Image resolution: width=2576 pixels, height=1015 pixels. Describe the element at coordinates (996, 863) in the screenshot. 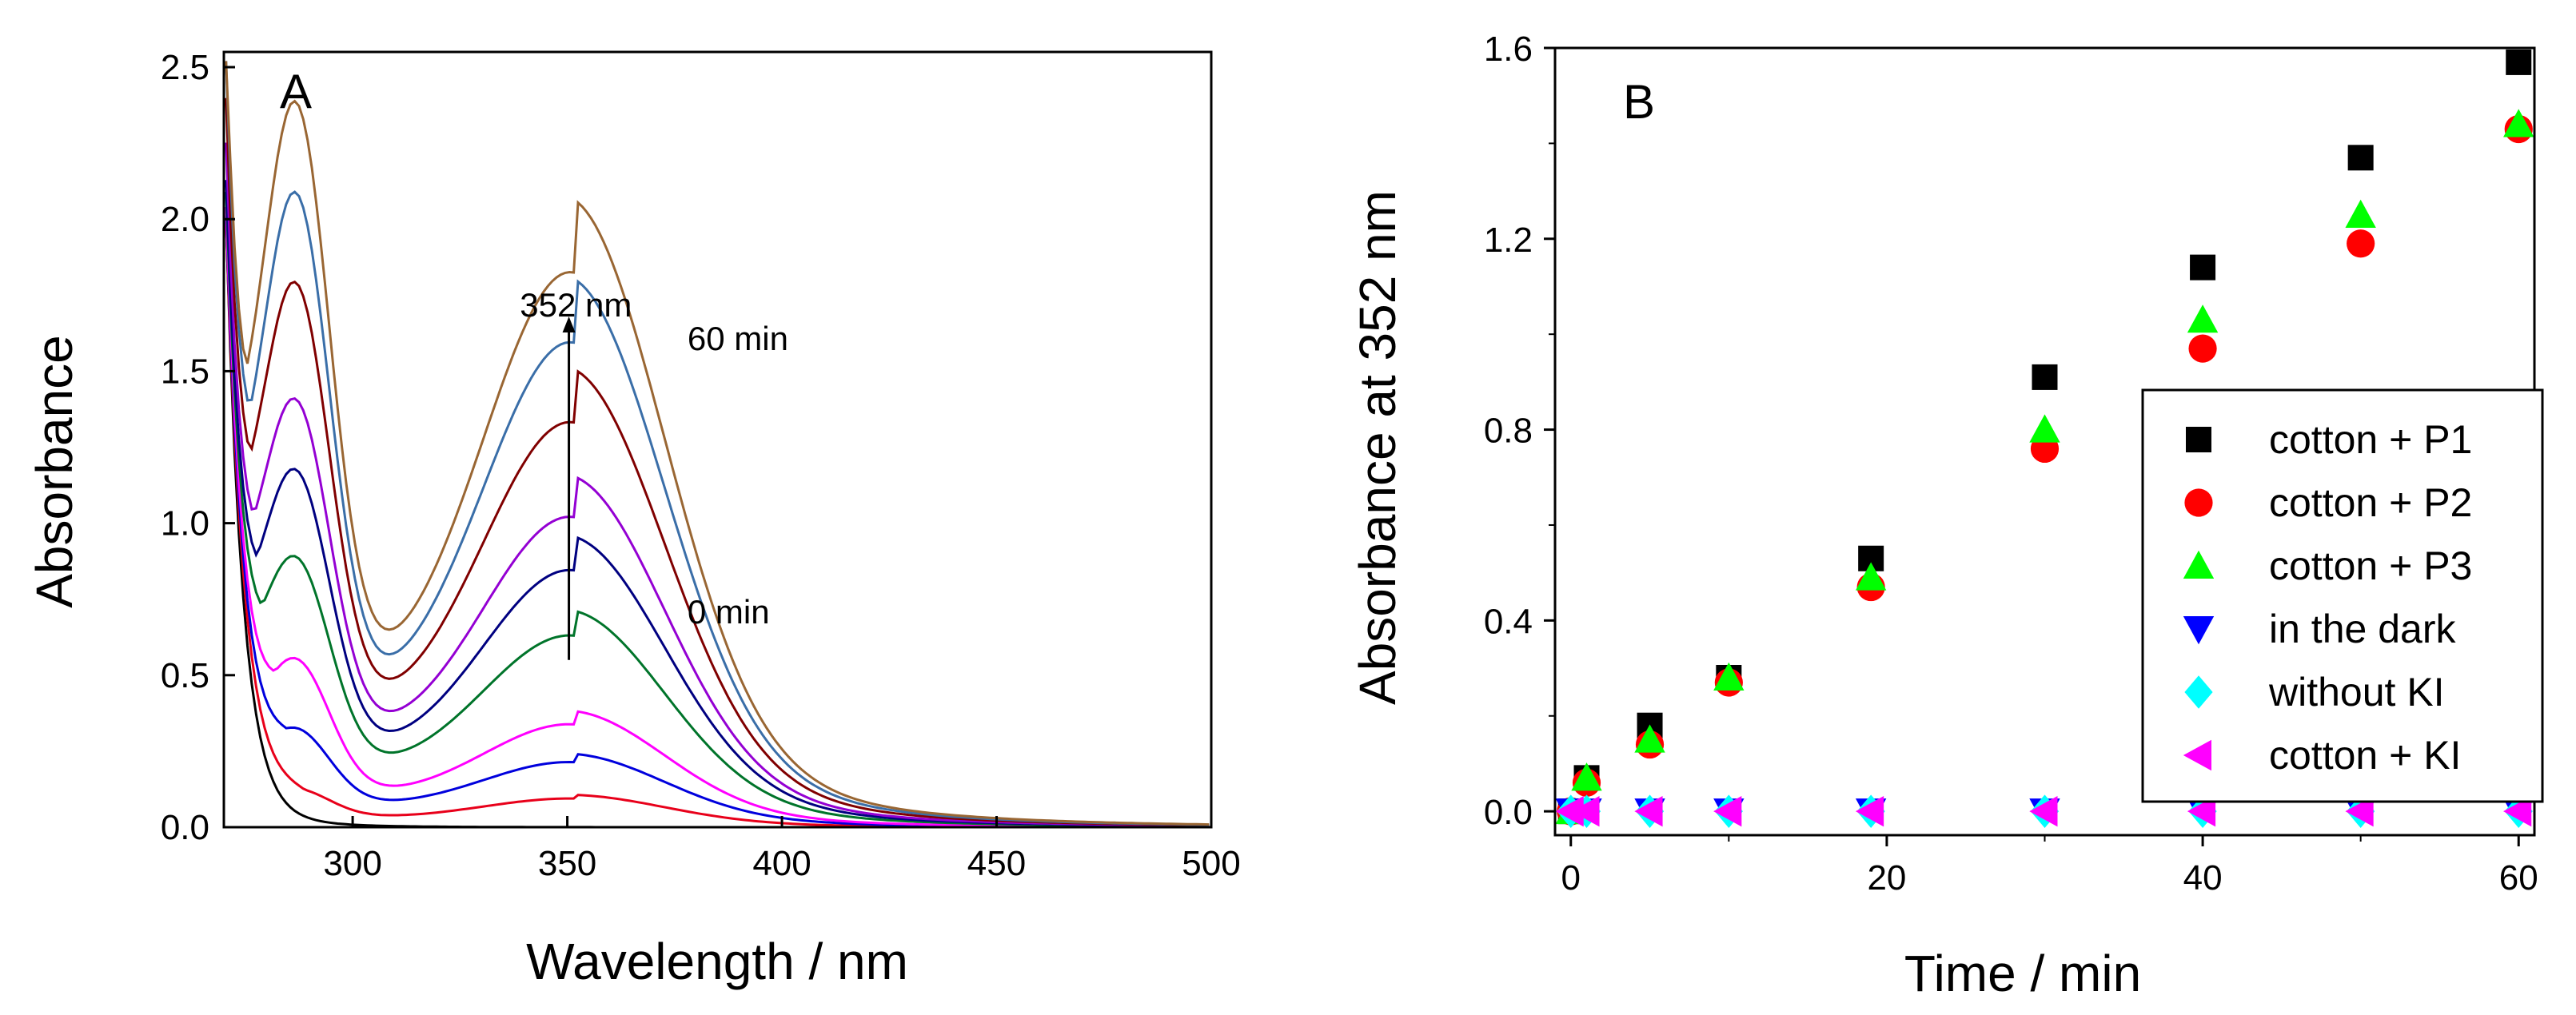

I see `panel-a-x-tick-label: 450` at that location.